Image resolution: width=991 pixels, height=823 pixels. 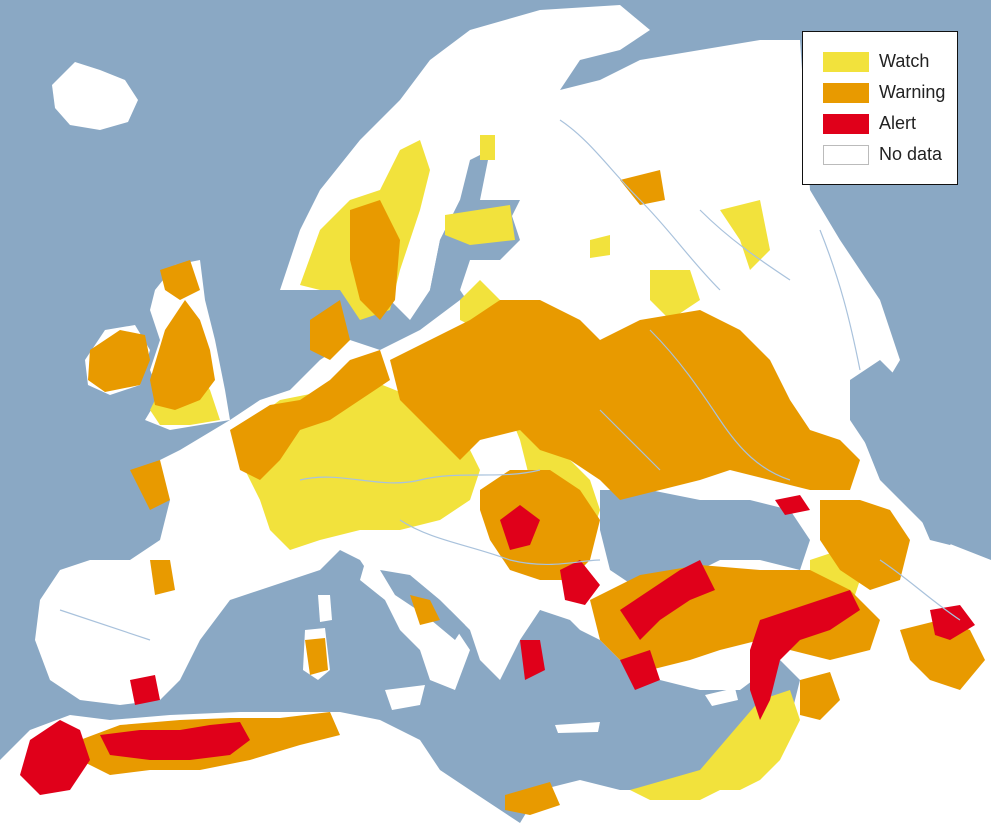 I want to click on legend-label-watch: Watch, so click(x=904, y=61).